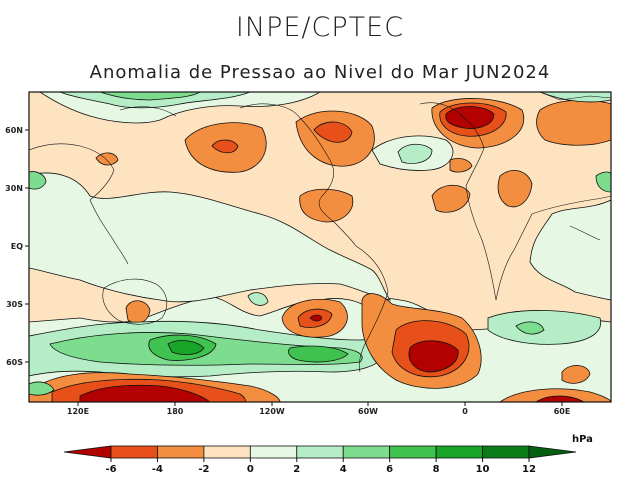 The width and height of the screenshot is (640, 494). Describe the element at coordinates (250, 469) in the screenshot. I see `colorbar-tick-label: 0` at that location.